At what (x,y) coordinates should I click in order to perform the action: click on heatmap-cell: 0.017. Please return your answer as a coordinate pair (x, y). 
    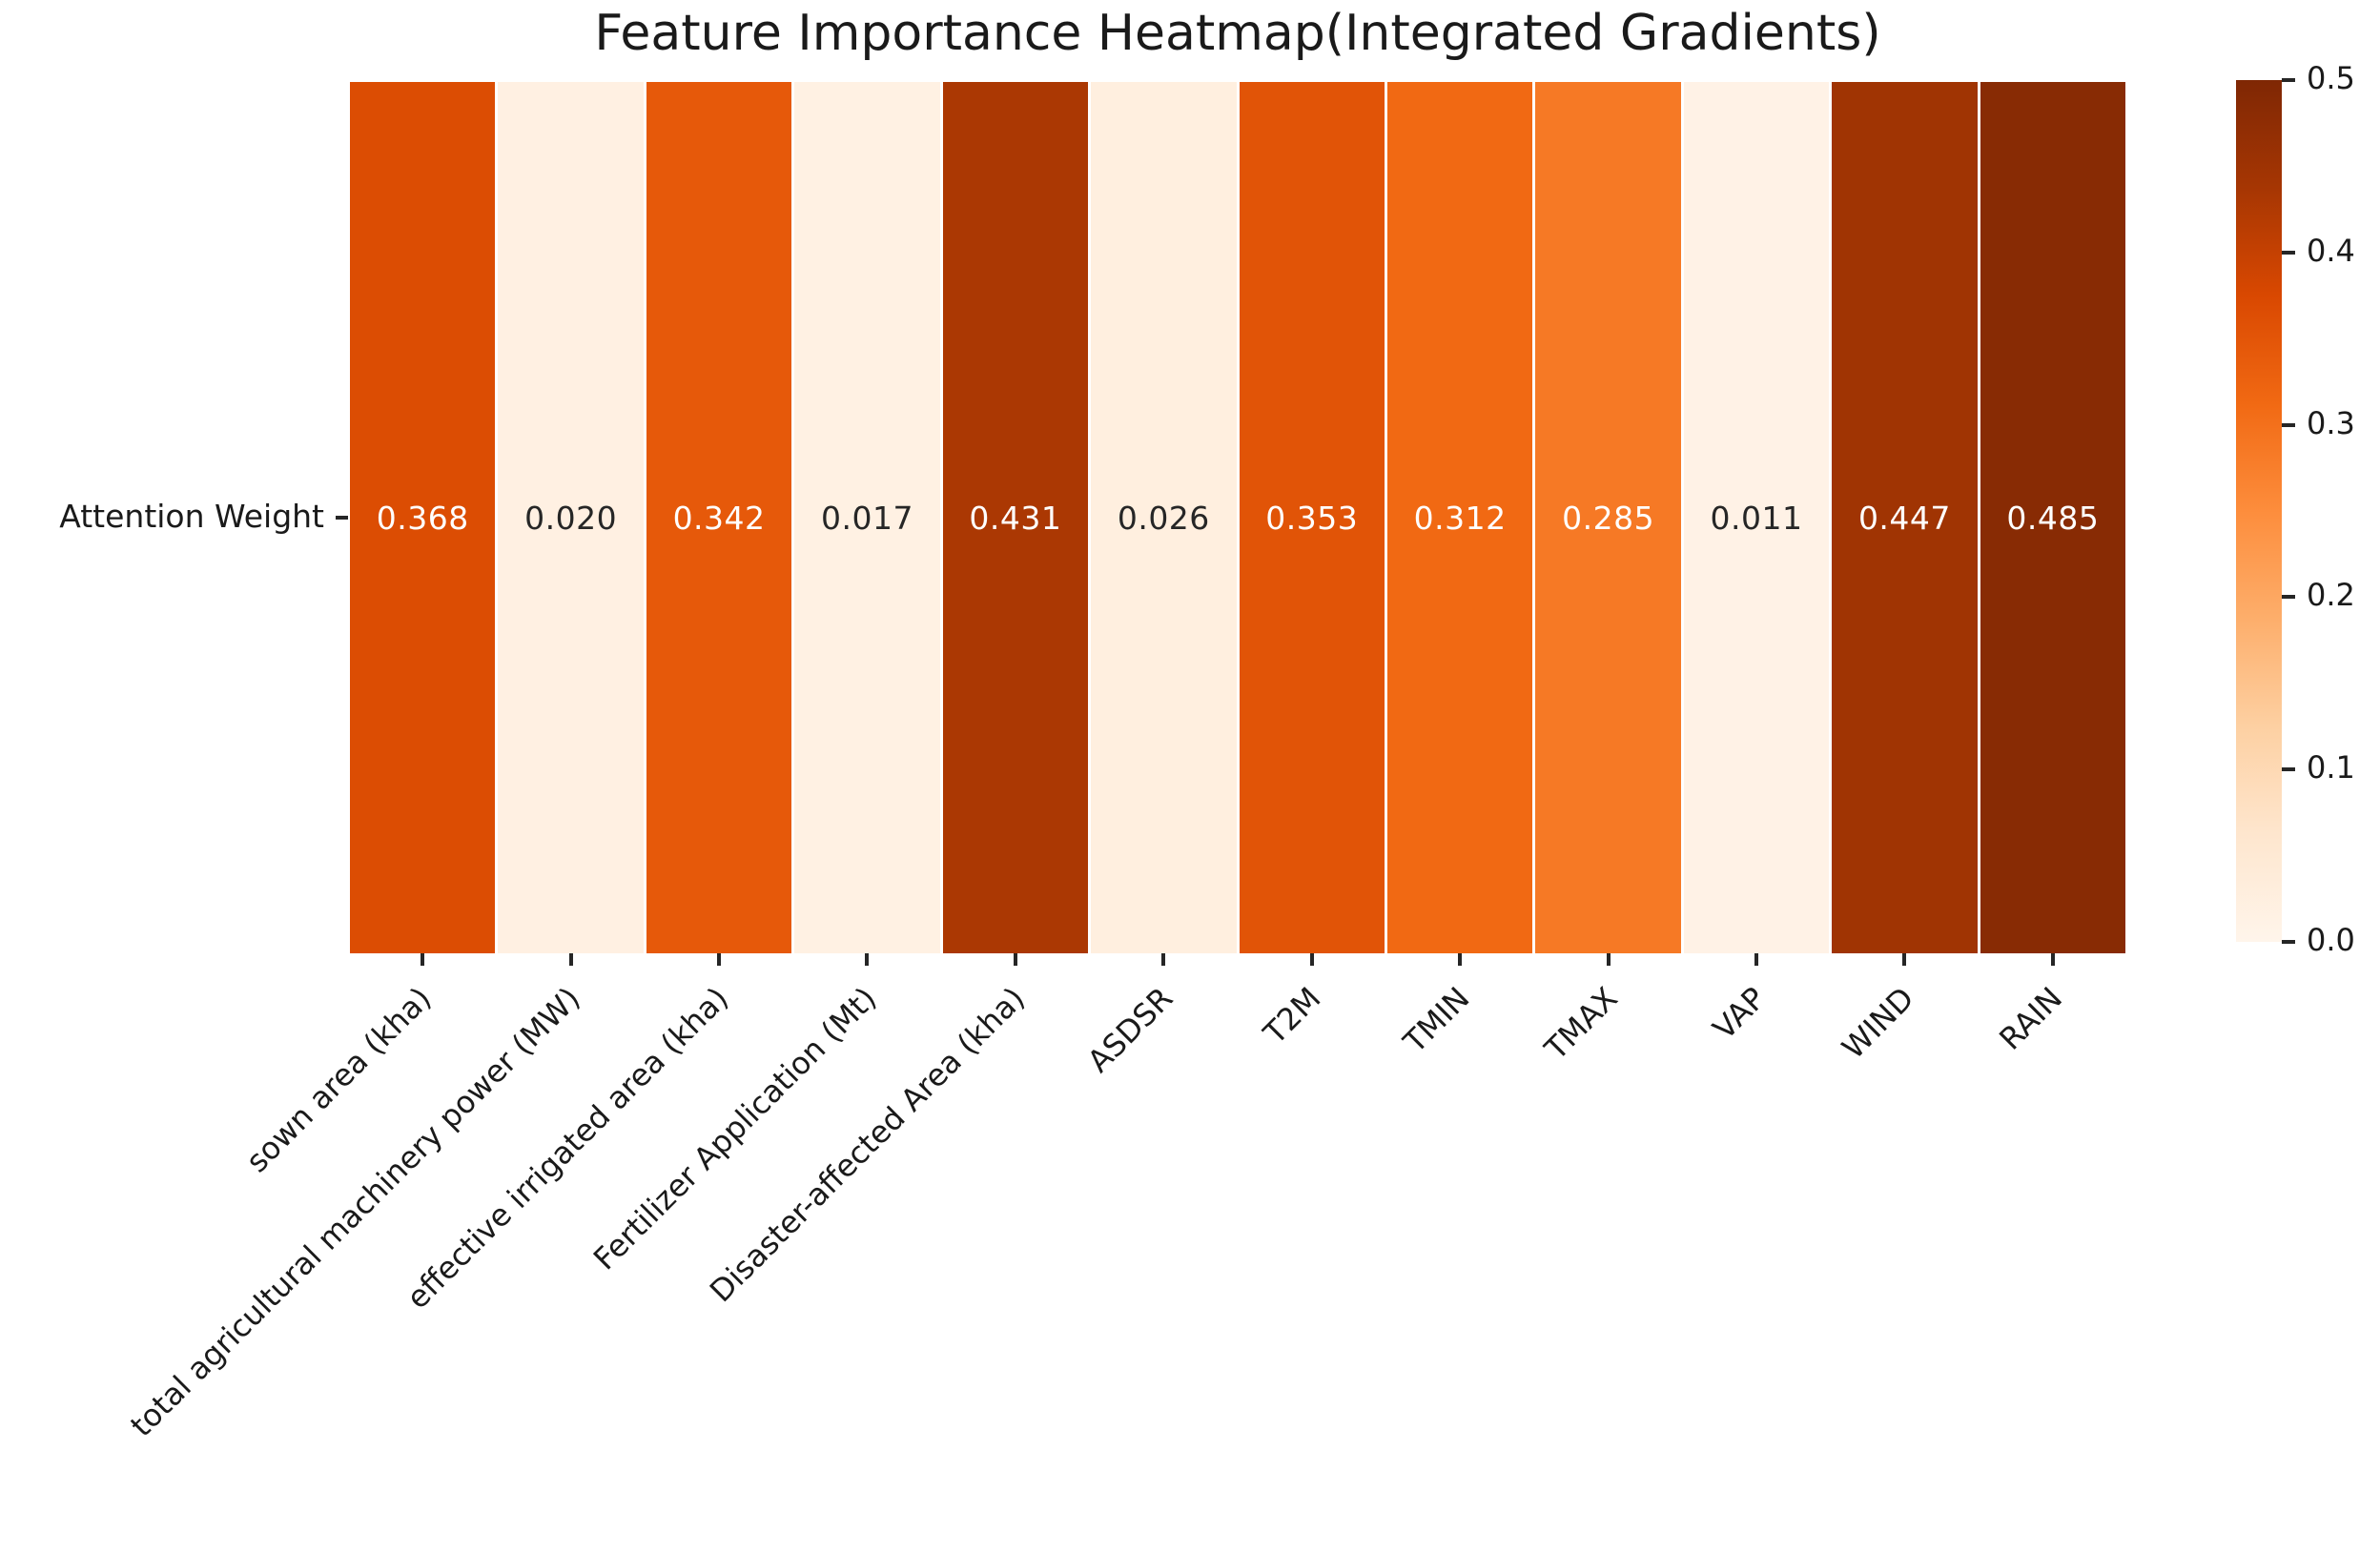
    Looking at the image, I should click on (867, 518).